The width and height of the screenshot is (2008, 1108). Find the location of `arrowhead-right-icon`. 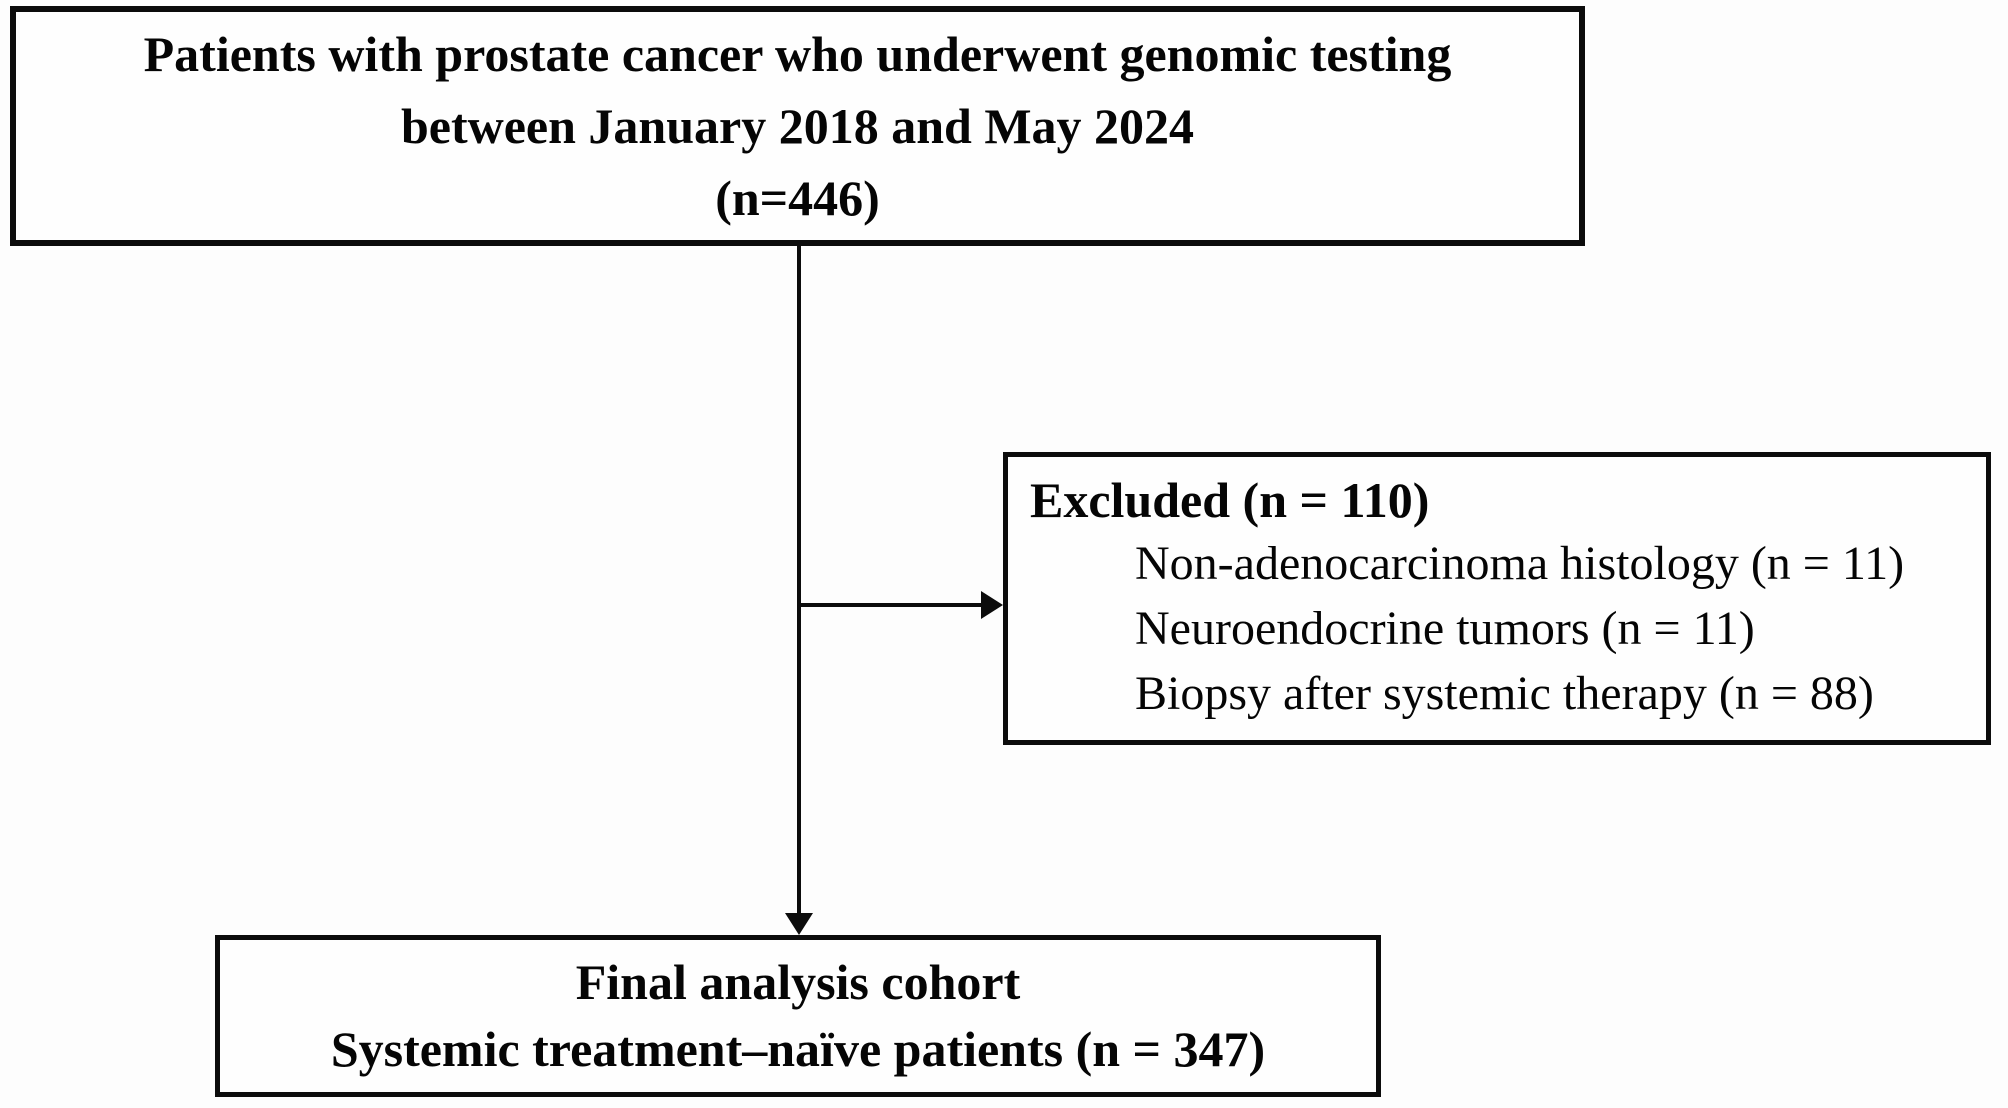

arrowhead-right-icon is located at coordinates (992, 605).